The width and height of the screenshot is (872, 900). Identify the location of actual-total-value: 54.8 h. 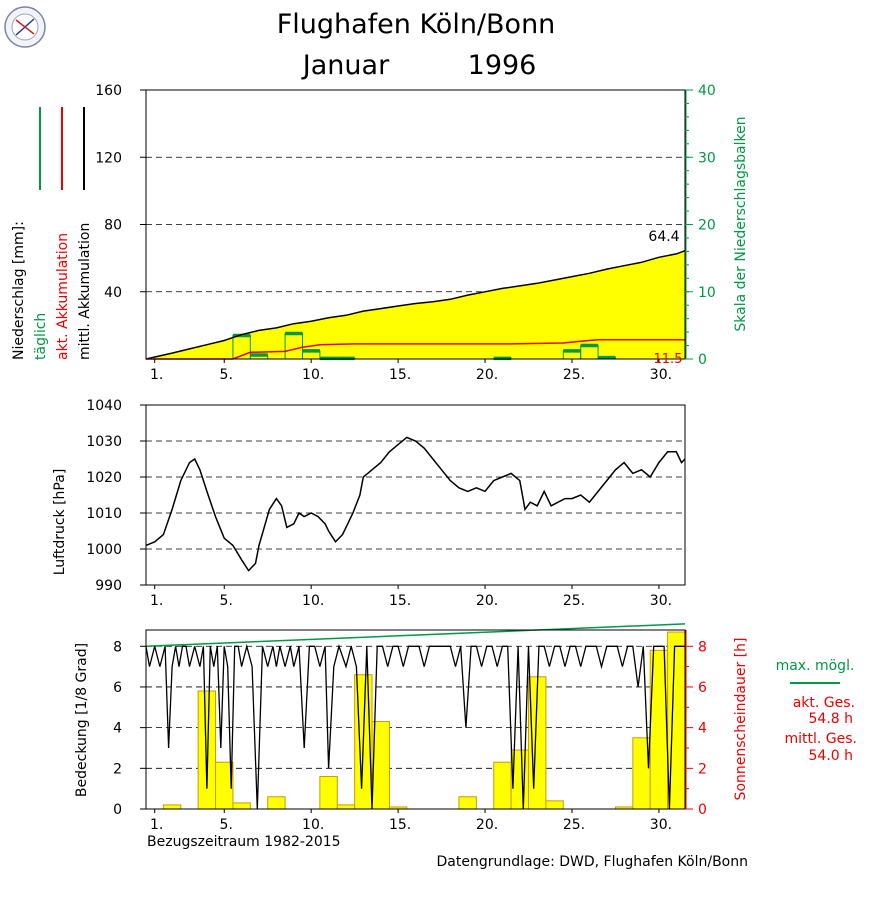
(831, 719).